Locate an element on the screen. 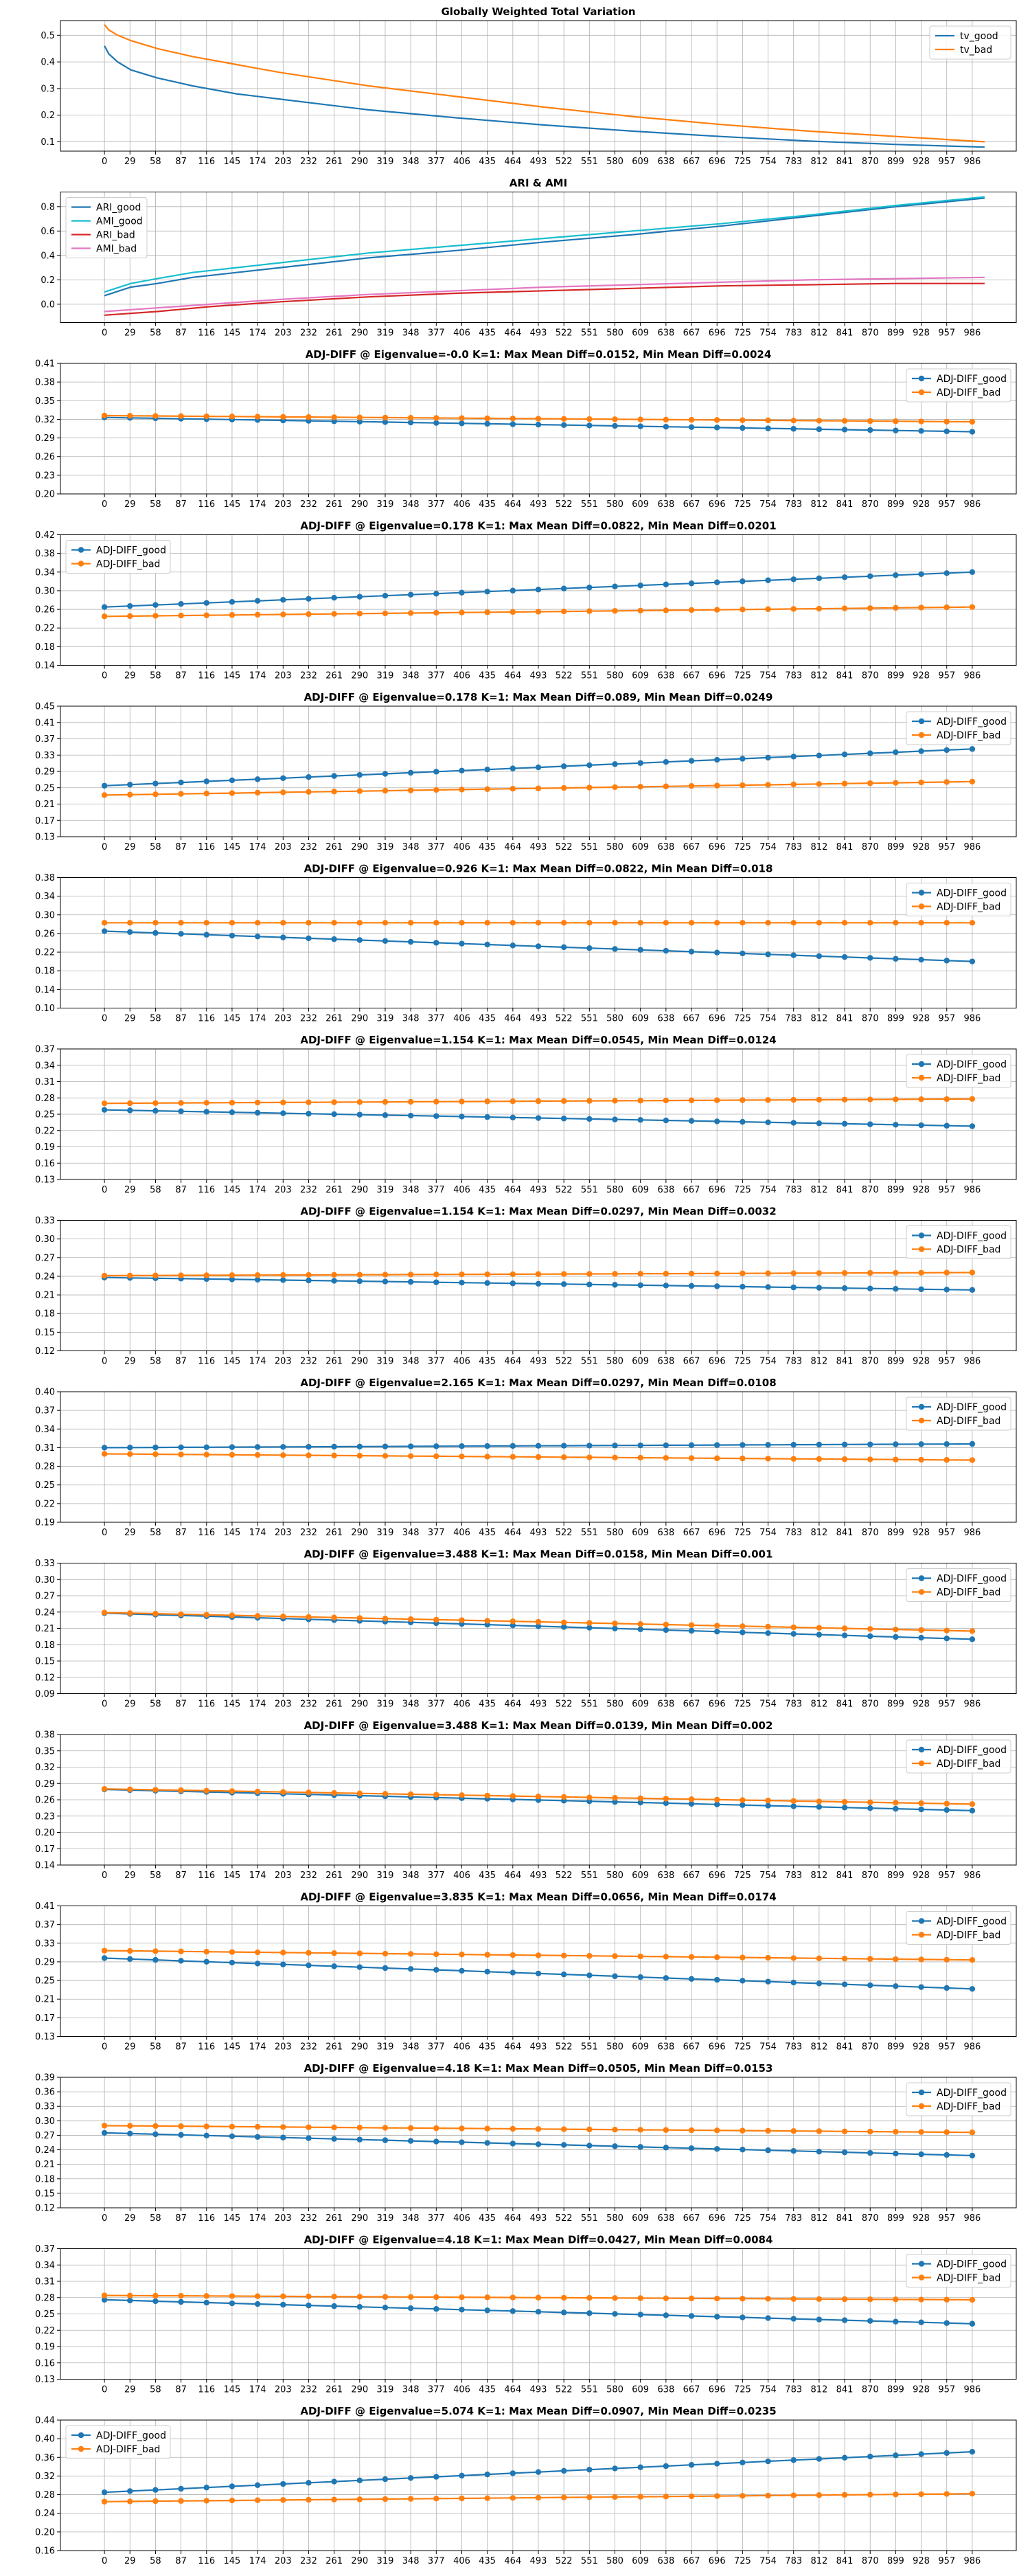 The image size is (1030, 2576). x-tick-label: 551 is located at coordinates (589, 847).